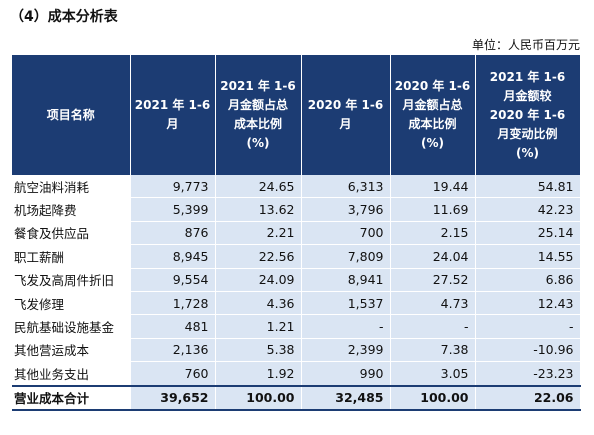  Describe the element at coordinates (528, 233) in the screenshot. I see `value-cell: 25.14` at that location.